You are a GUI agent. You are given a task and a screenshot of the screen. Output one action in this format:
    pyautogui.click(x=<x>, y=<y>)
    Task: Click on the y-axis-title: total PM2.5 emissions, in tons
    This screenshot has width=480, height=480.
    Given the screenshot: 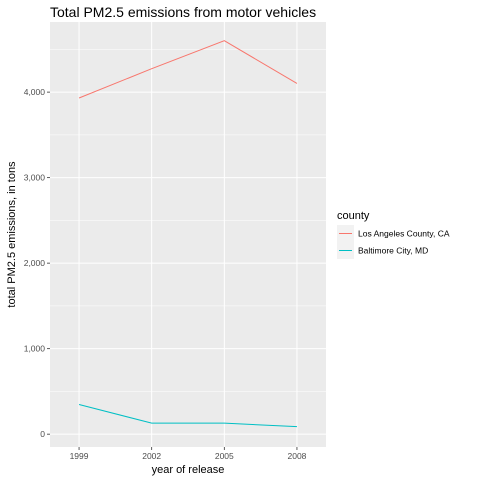 What is the action you would take?
    pyautogui.click(x=12, y=234)
    